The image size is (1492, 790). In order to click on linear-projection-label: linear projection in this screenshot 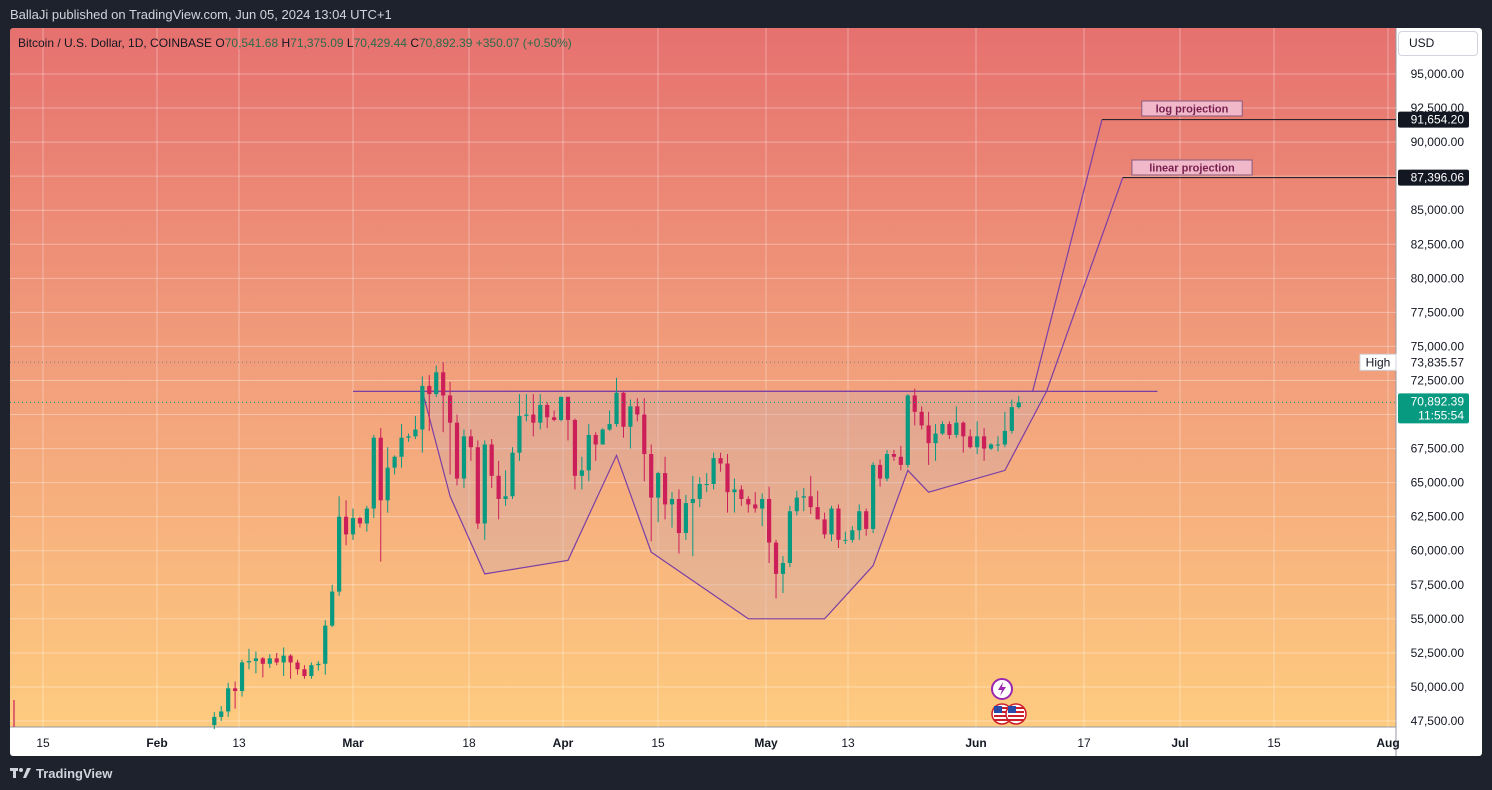, I will do `click(1192, 169)`.